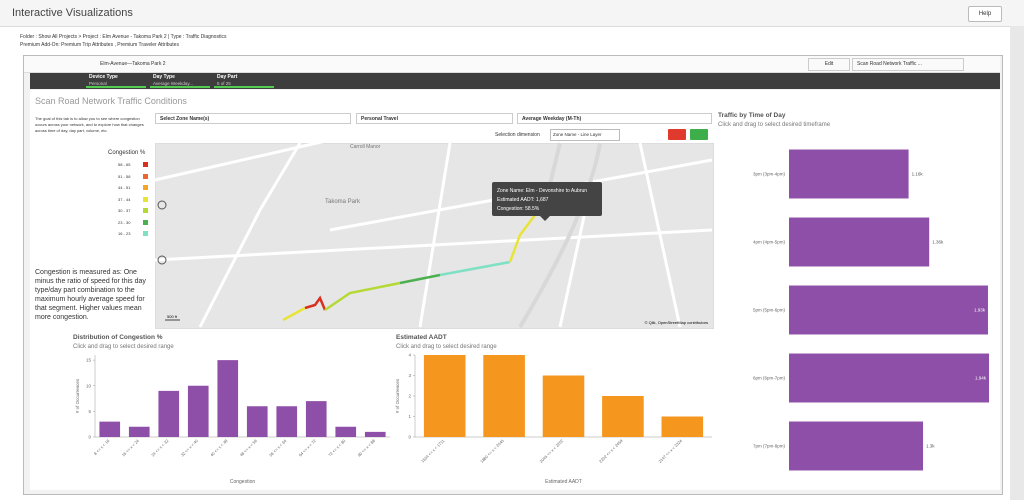 The image size is (1024, 500). What do you see at coordinates (124, 222) in the screenshot?
I see `legend-label: 23 - 30` at bounding box center [124, 222].